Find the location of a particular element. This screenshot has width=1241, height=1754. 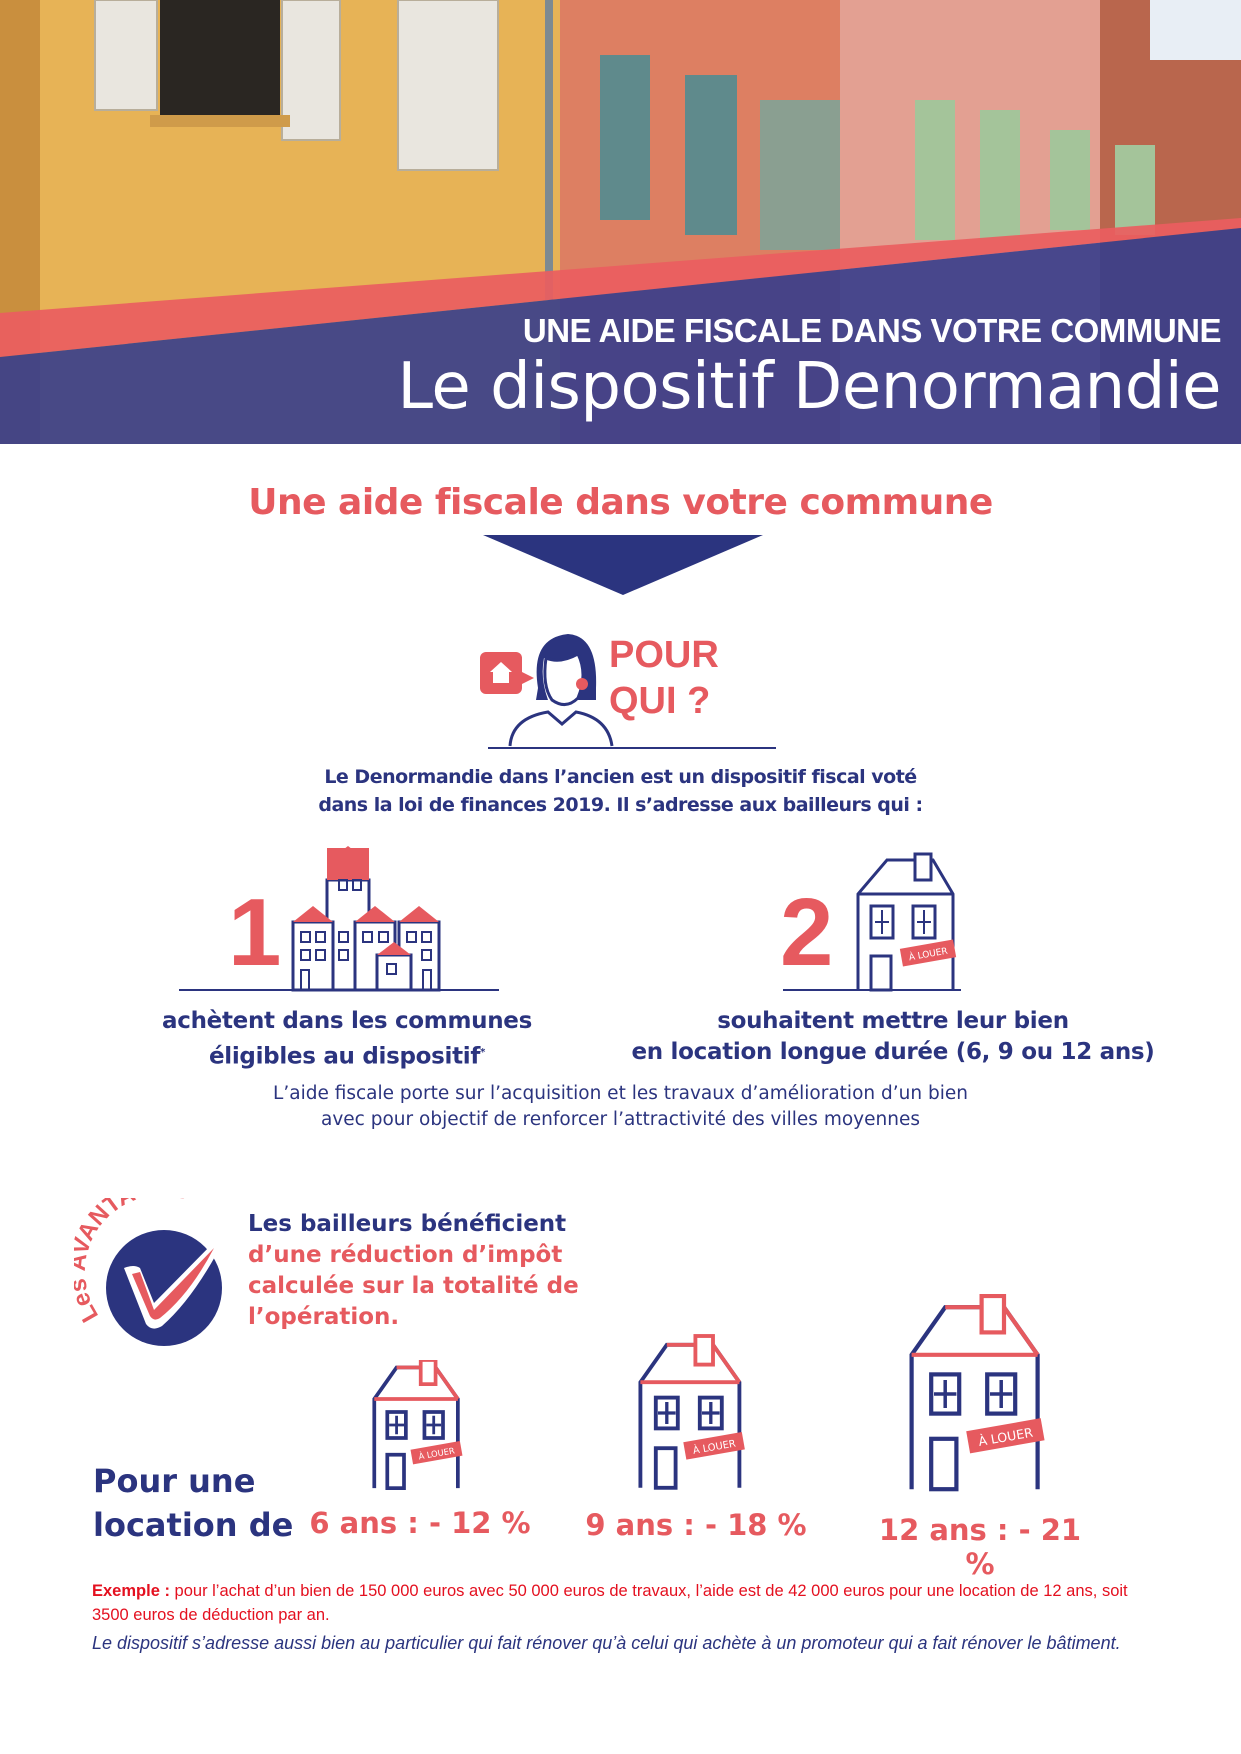

item-1-line1: achètent dans les communes is located at coordinates (347, 1021).